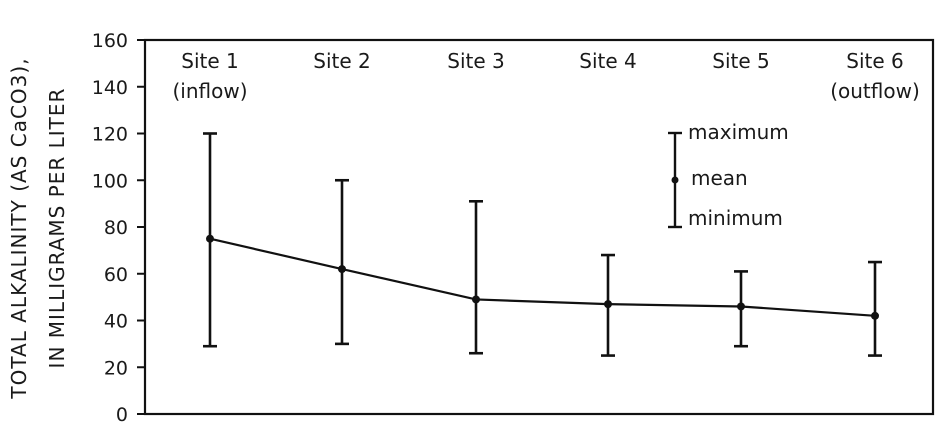 This screenshot has height=438, width=947. I want to click on y-tick-label-20: 20, so click(116, 368).